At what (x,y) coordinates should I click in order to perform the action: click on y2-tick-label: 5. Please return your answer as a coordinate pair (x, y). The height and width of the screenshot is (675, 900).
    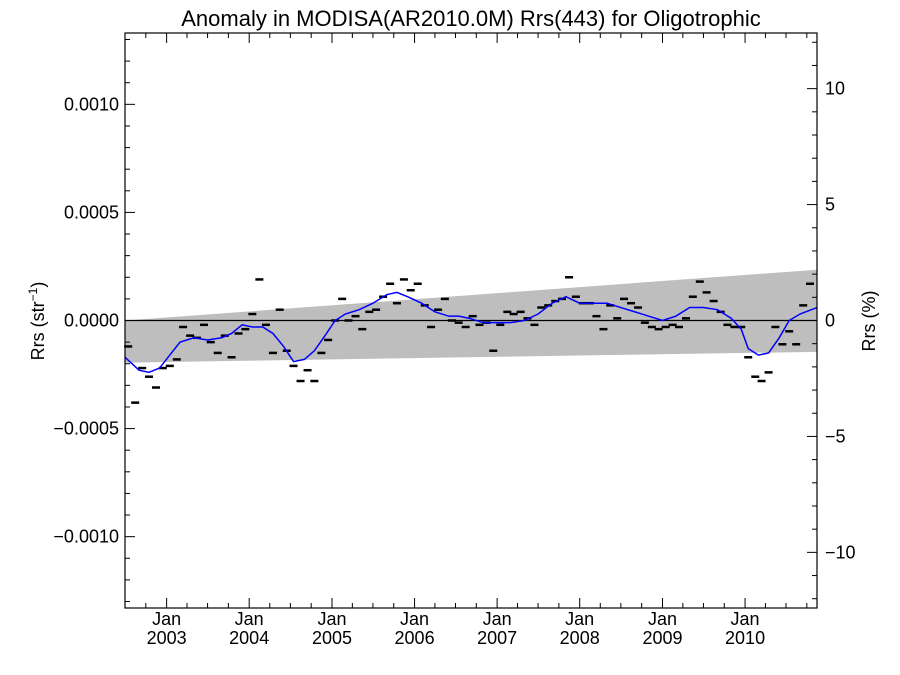
    Looking at the image, I should click on (830, 205).